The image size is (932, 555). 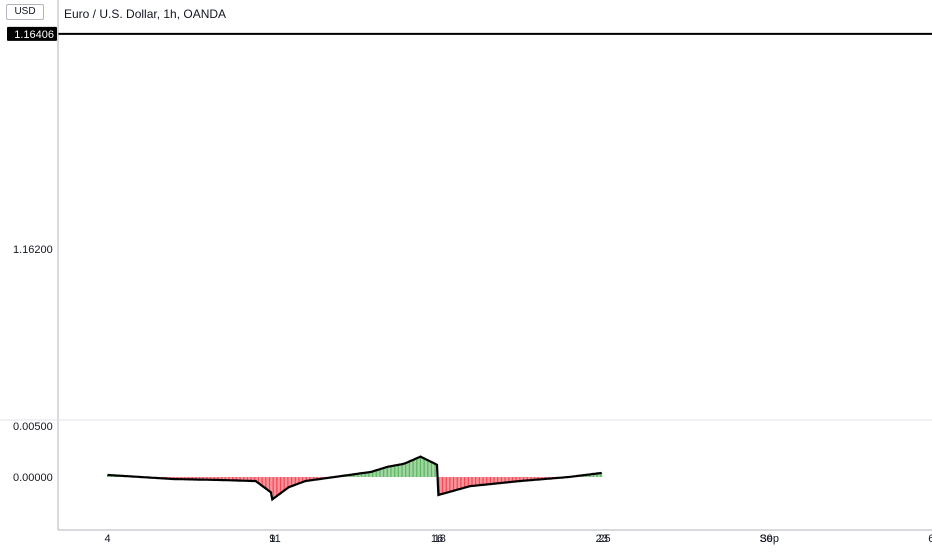 What do you see at coordinates (766, 539) in the screenshot?
I see `time-tick-label: 30` at bounding box center [766, 539].